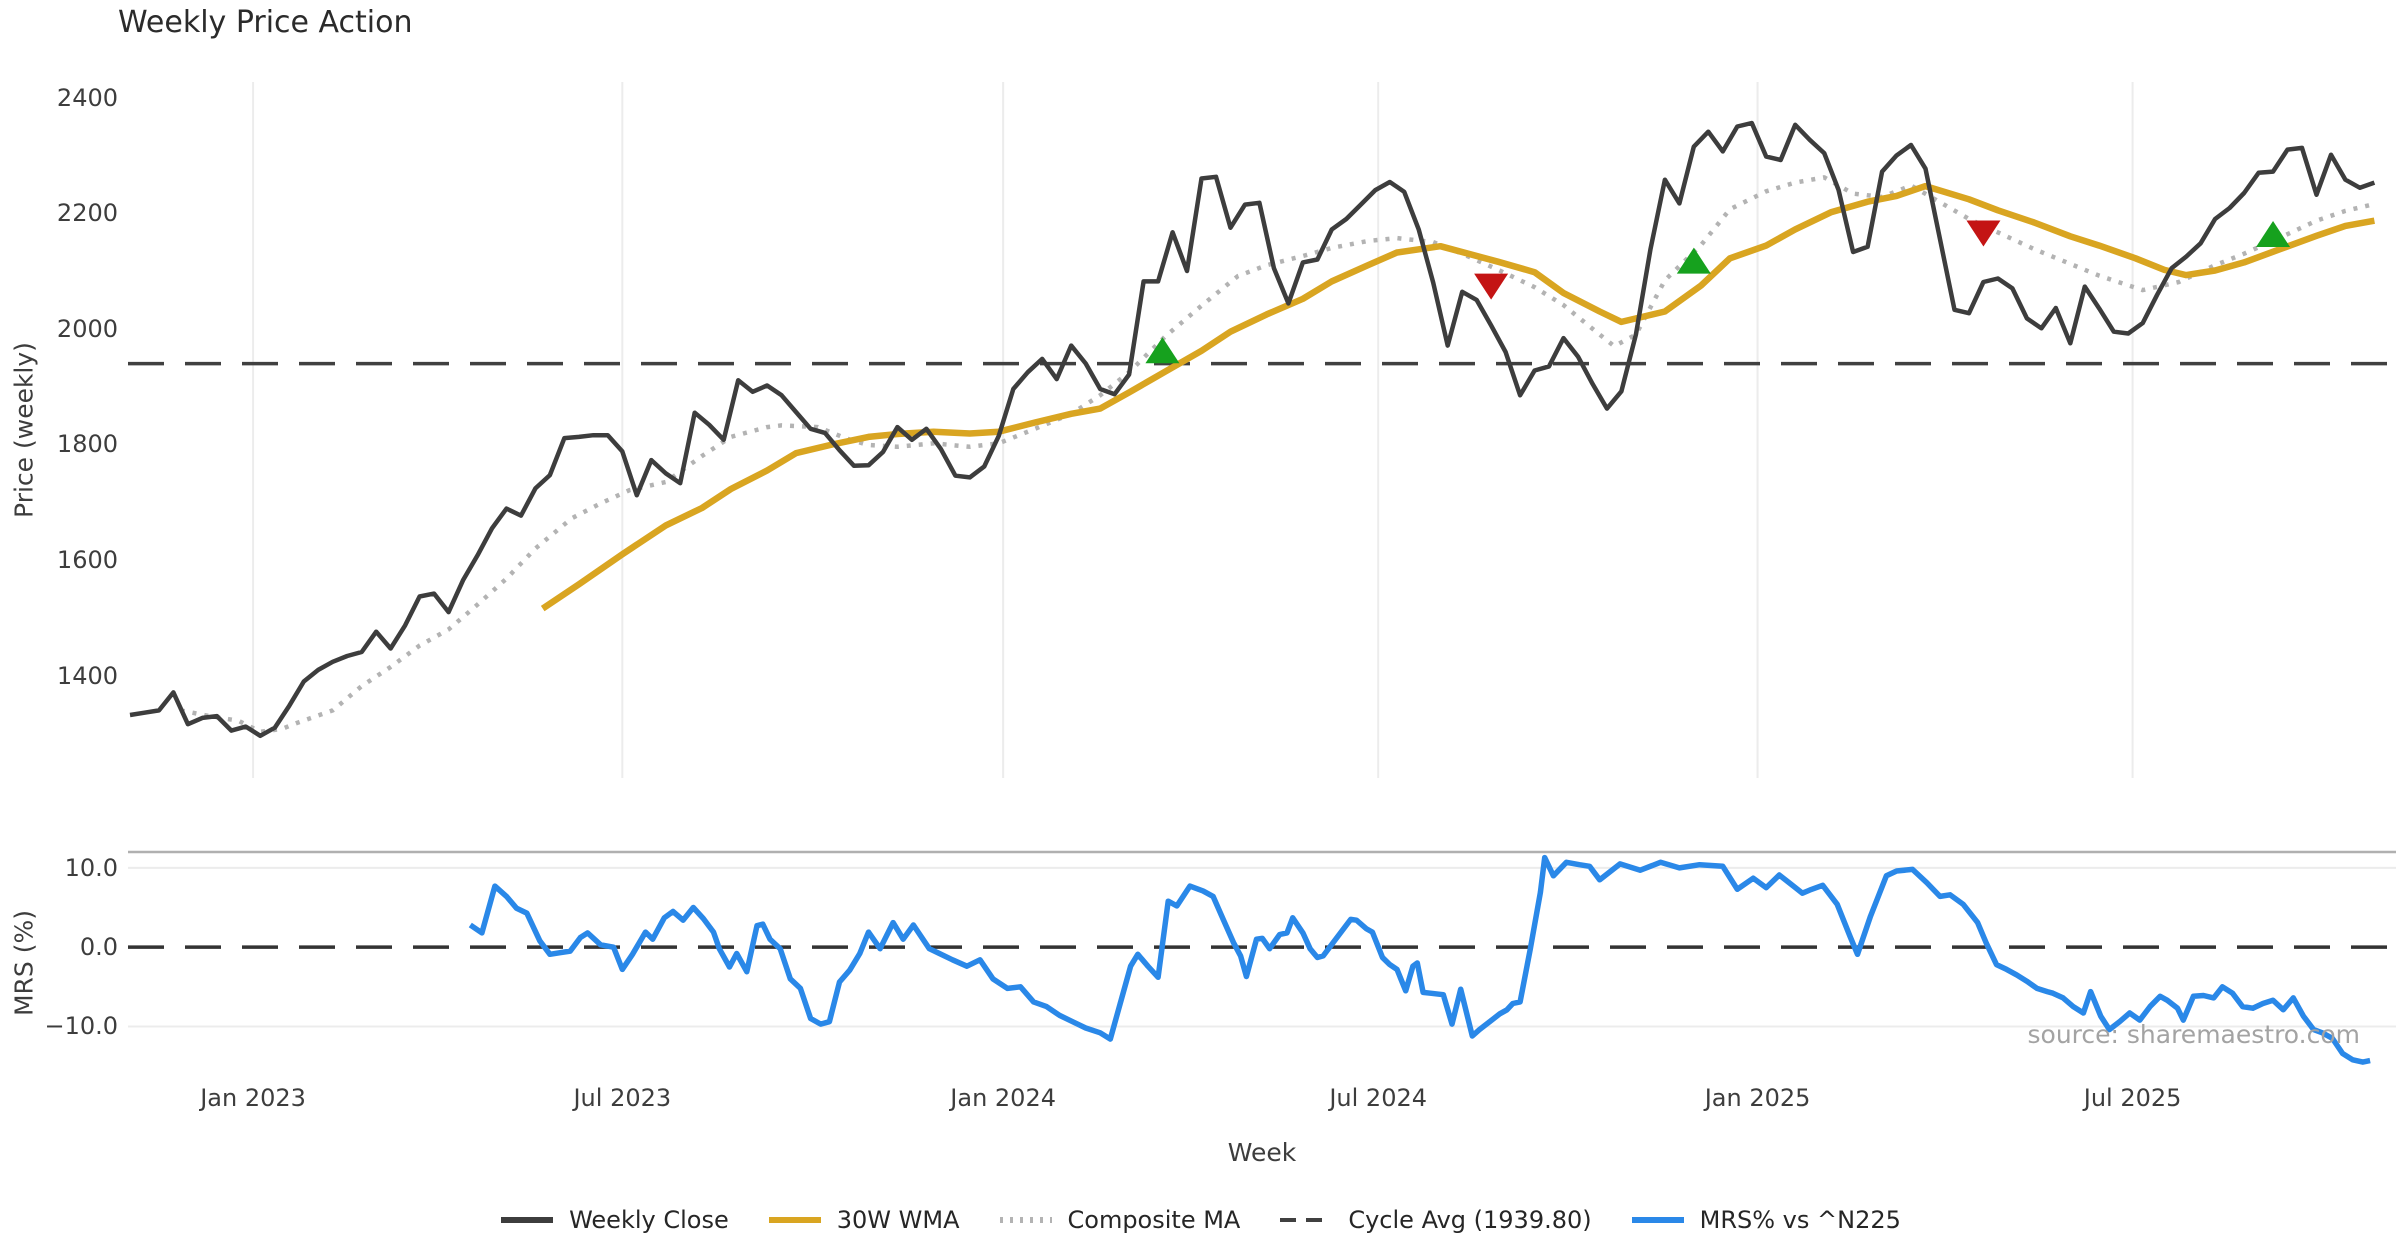  What do you see at coordinates (87, 560) in the screenshot?
I see `price-ytick: 1600` at bounding box center [87, 560].